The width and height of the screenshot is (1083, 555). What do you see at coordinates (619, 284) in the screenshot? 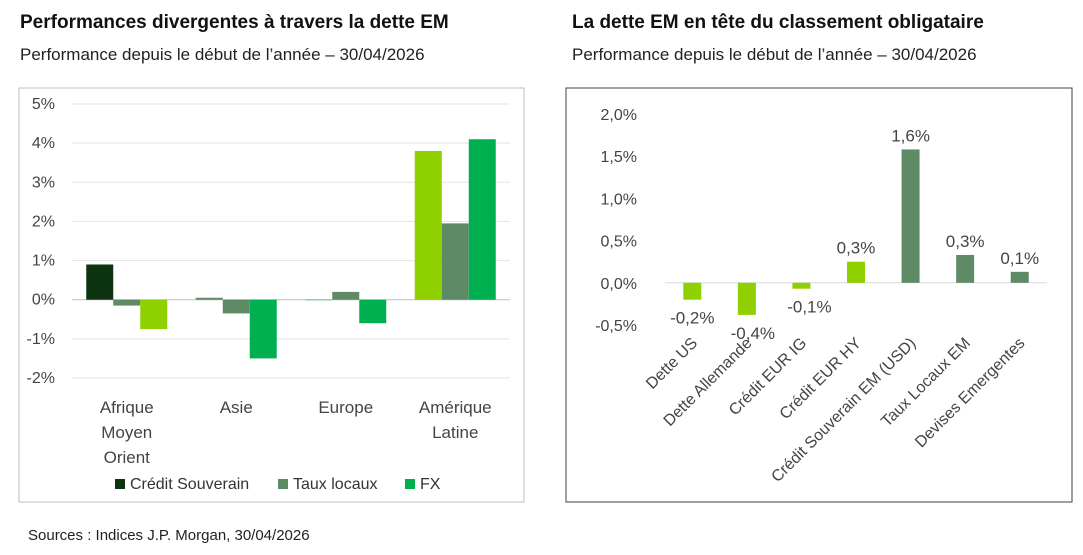
I see `y-tick-label: 0,0%` at bounding box center [619, 284].